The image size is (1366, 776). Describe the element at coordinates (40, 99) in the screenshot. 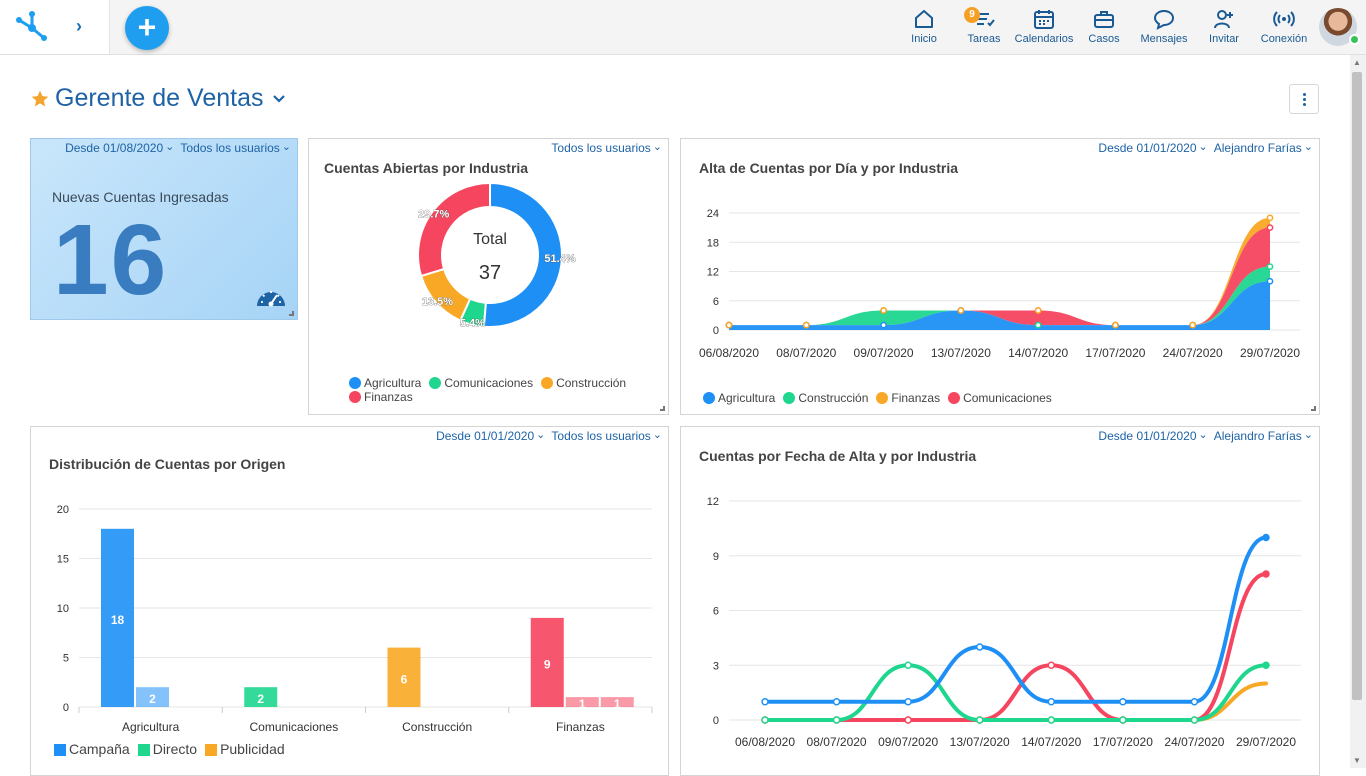

I see `favorite-star-icon` at that location.